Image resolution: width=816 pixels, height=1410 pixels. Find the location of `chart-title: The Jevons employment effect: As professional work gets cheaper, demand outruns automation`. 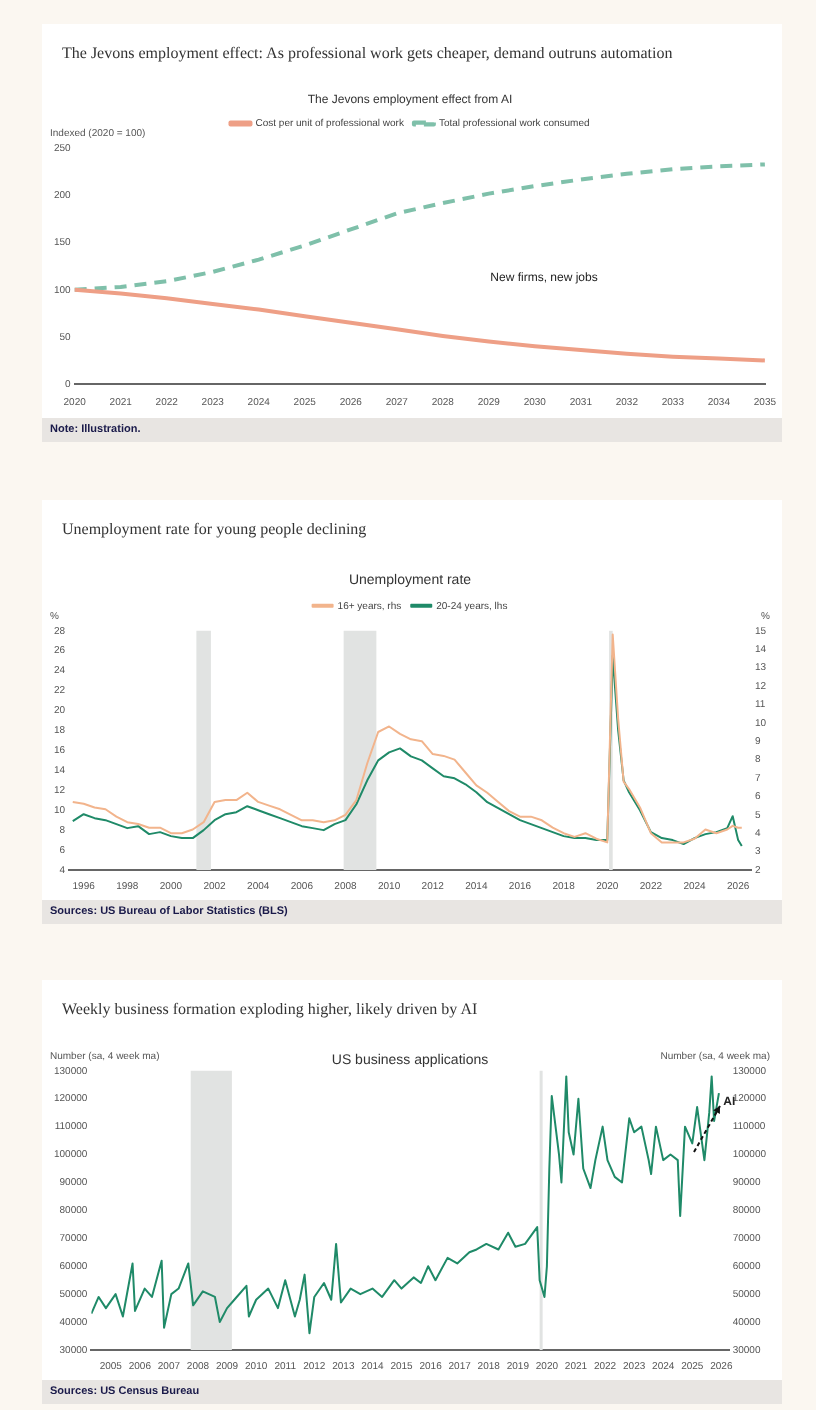

chart-title: The Jevons employment effect: As professional work gets cheaper, demand outruns automation is located at coordinates (367, 54).